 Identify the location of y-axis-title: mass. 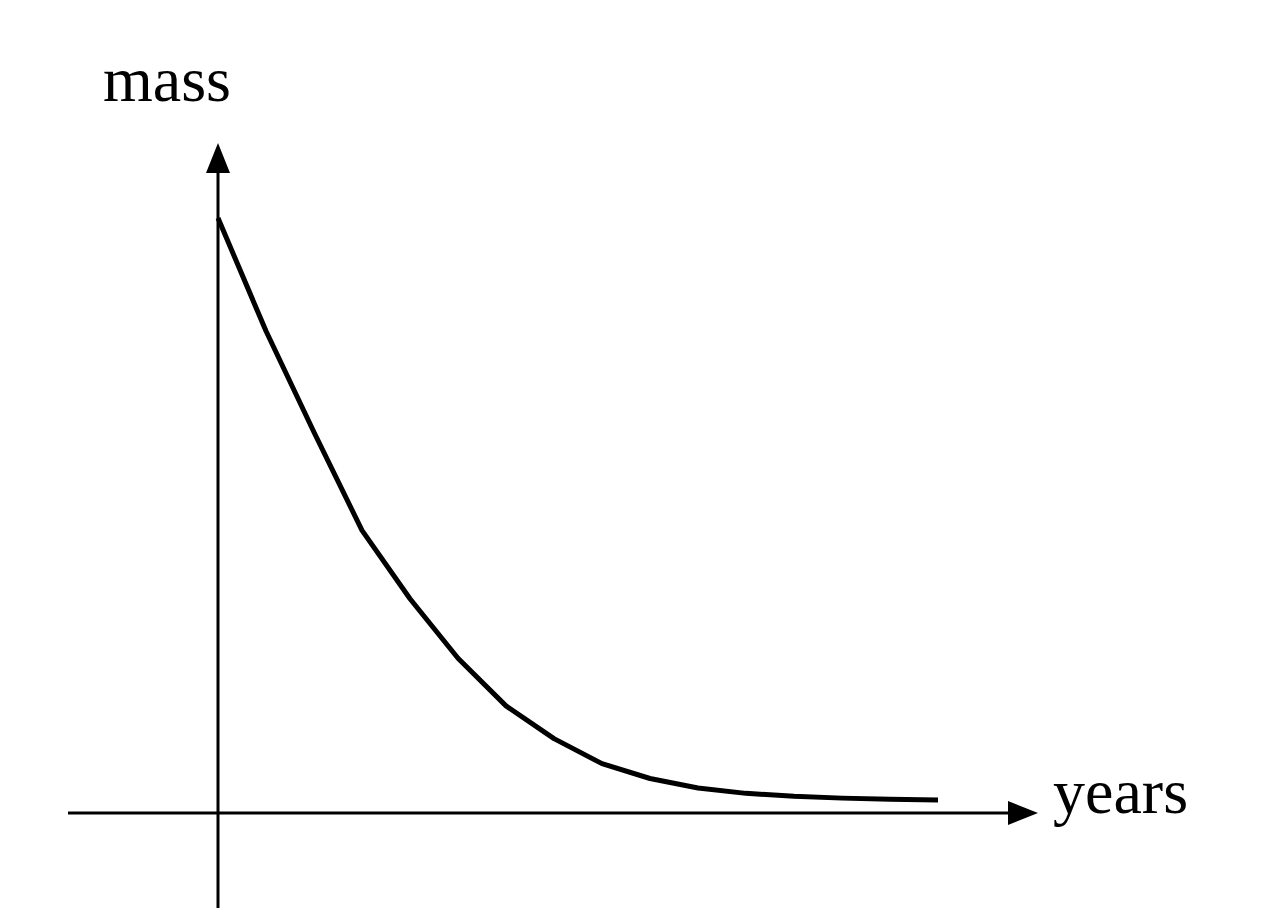
(167, 80).